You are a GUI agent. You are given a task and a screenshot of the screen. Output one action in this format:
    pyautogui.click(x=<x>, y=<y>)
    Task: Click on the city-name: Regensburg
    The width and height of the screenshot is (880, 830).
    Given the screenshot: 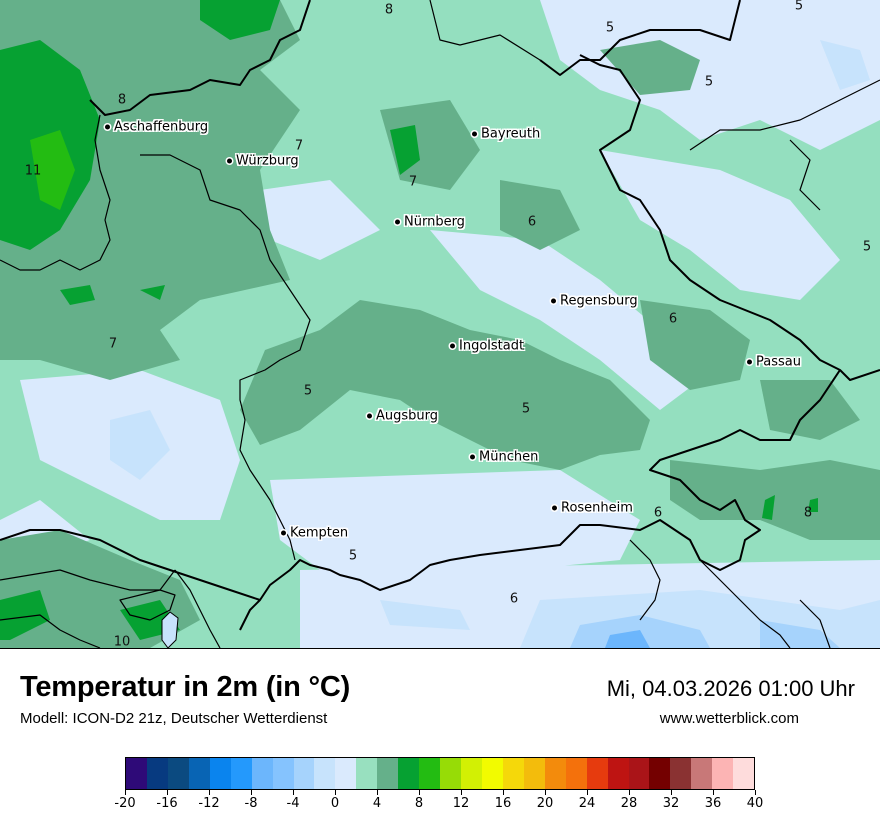 What is the action you would take?
    pyautogui.click(x=599, y=301)
    